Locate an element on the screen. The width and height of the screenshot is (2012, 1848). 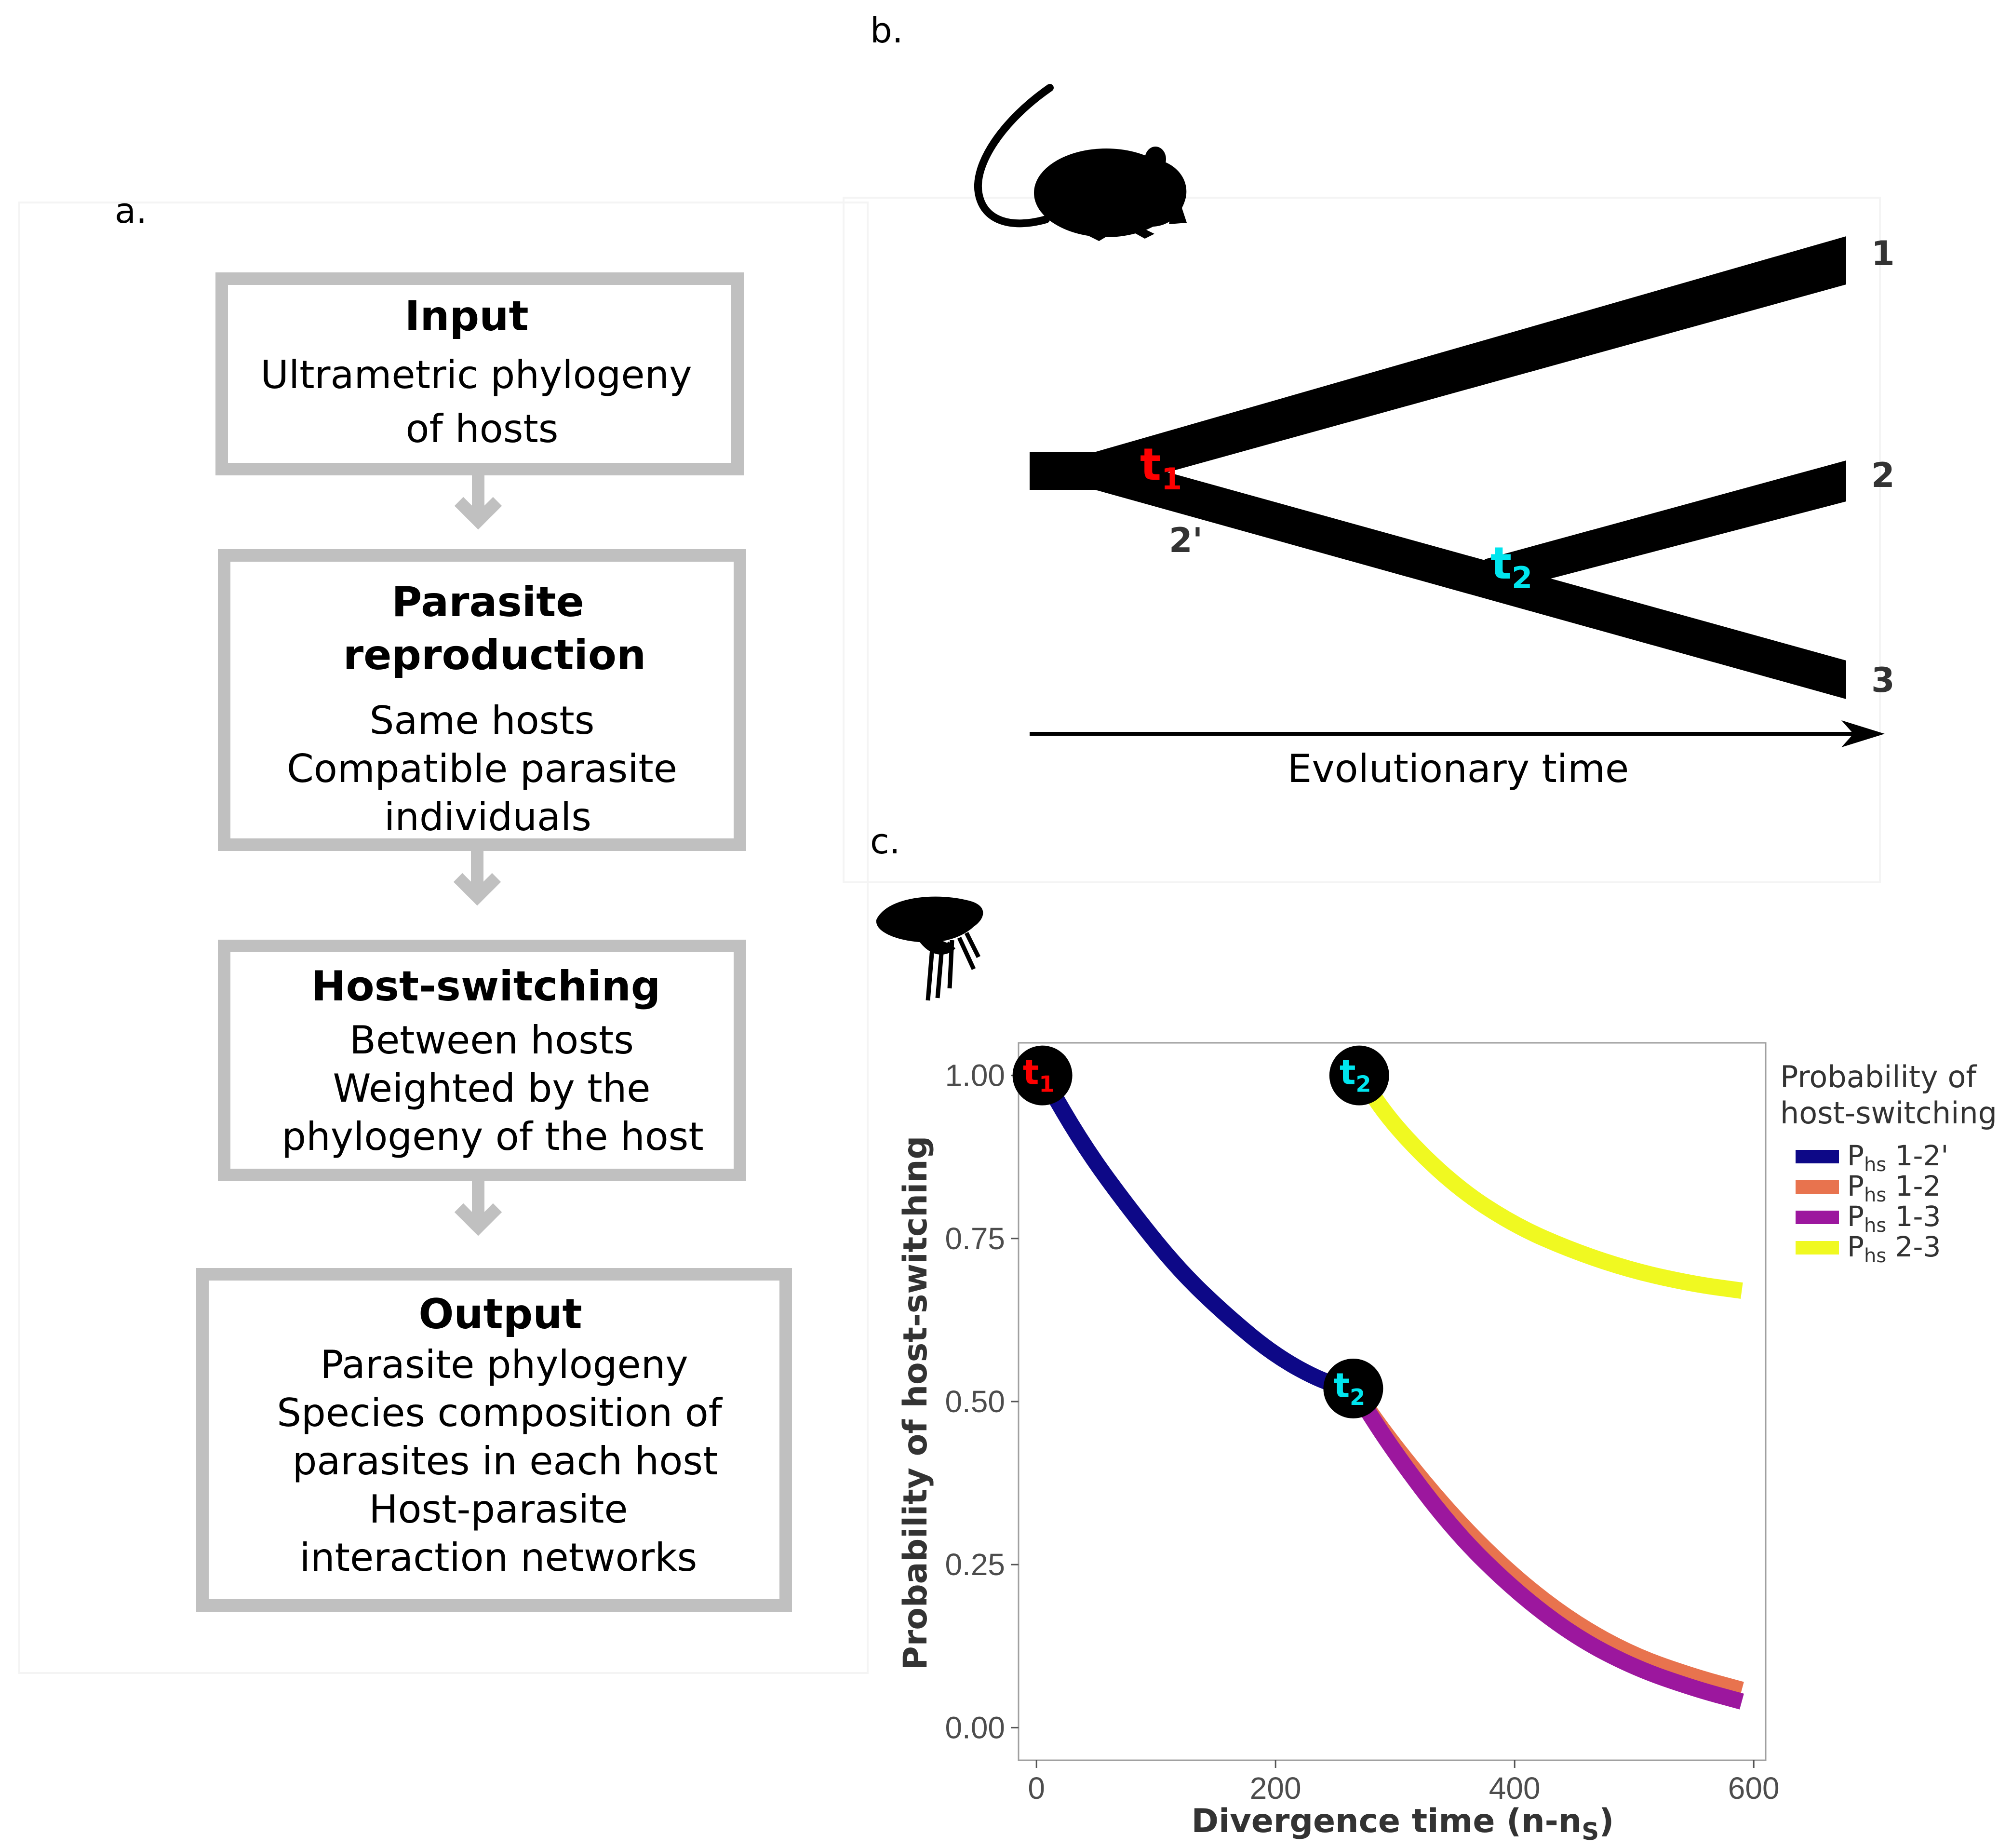
flow-box-reproduction-frame is located at coordinates (482, 700).